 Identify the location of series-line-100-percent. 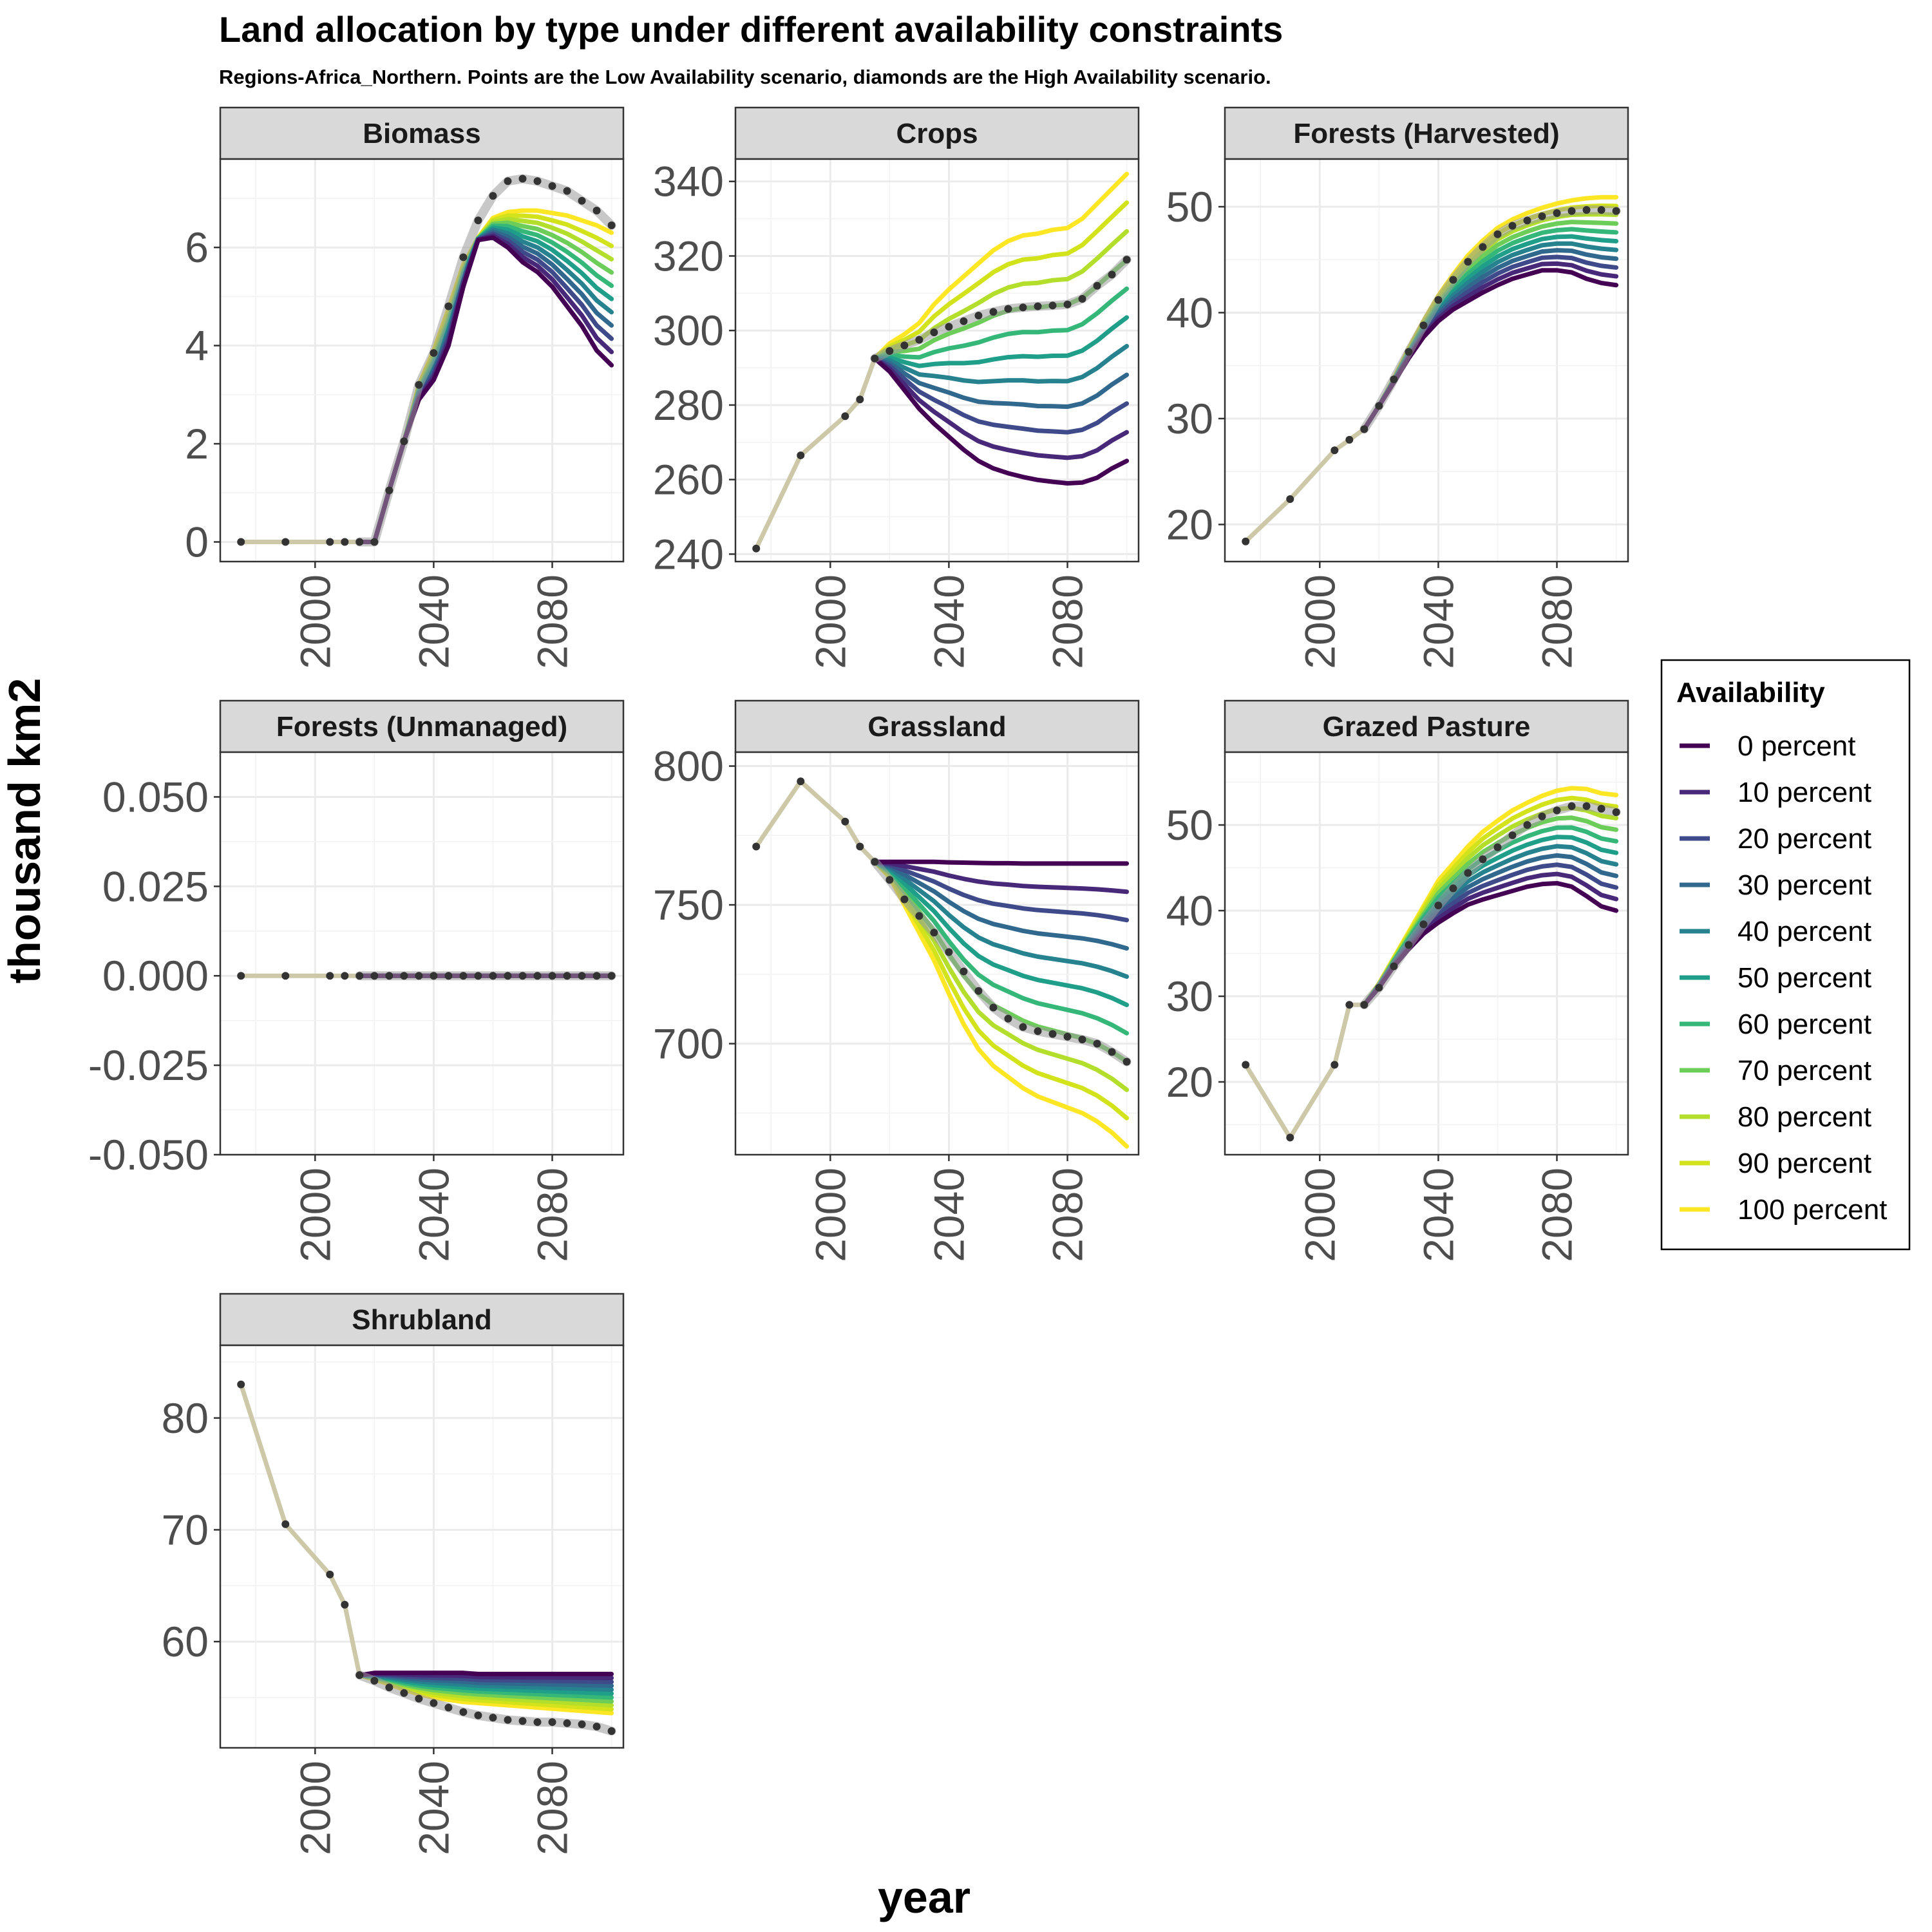
(1001, 266).